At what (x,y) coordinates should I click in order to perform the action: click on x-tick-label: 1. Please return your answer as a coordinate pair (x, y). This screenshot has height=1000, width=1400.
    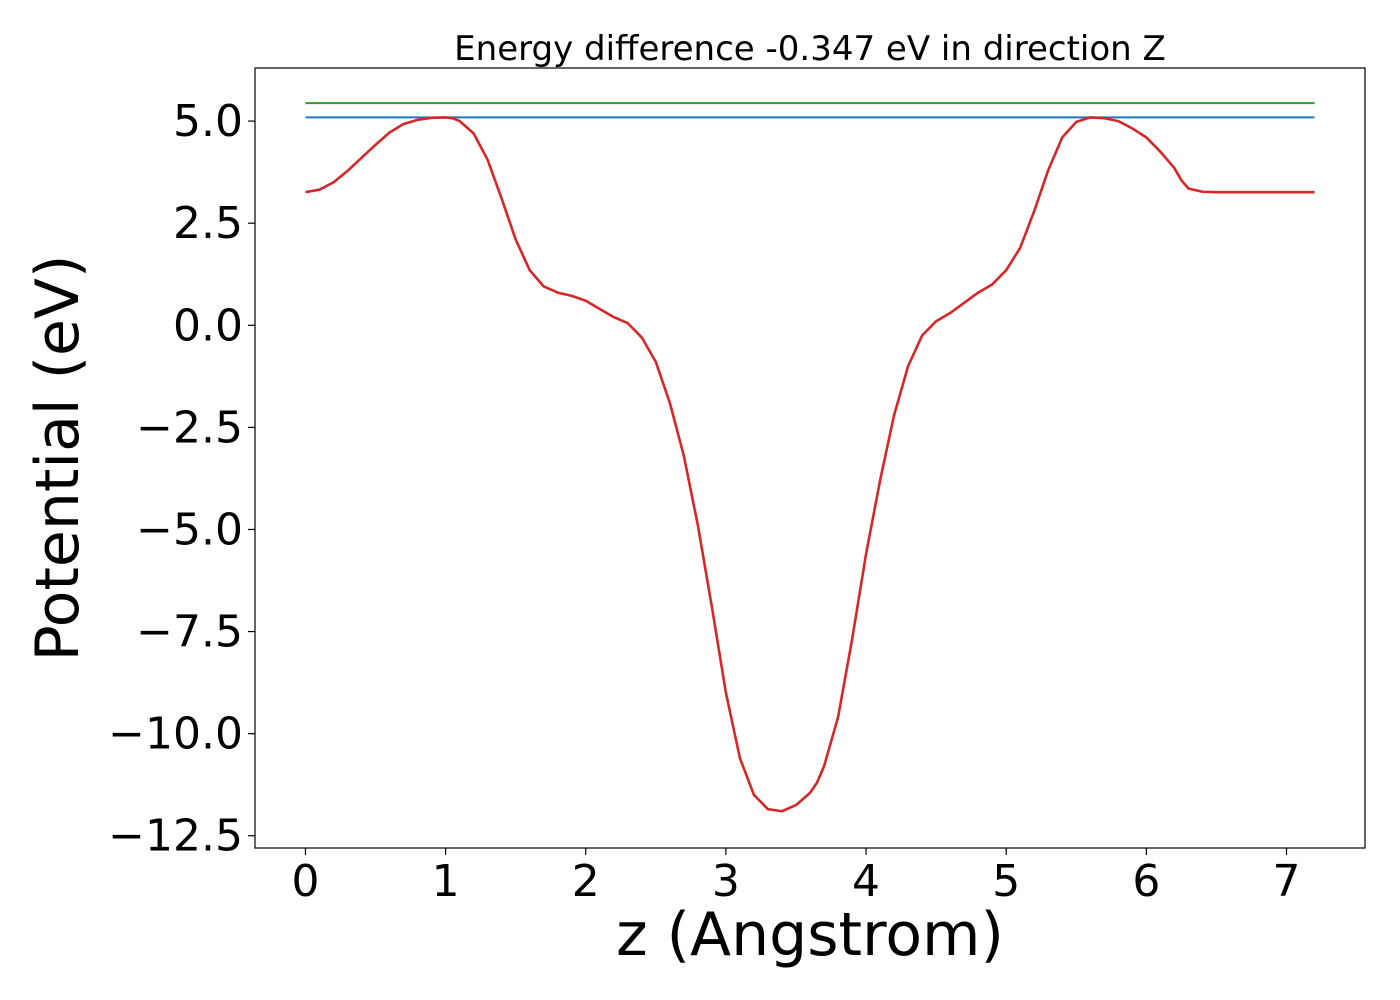
    Looking at the image, I should click on (446, 881).